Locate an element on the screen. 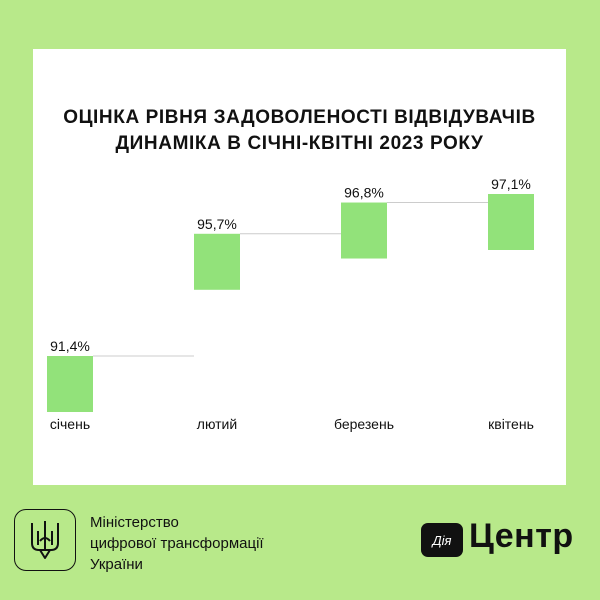 Image resolution: width=600 pixels, height=600 pixels. chart-title-line-2: ДИНАМІКА В СІЧНІ-КВІТНІ 2023 РОКУ is located at coordinates (299, 143).